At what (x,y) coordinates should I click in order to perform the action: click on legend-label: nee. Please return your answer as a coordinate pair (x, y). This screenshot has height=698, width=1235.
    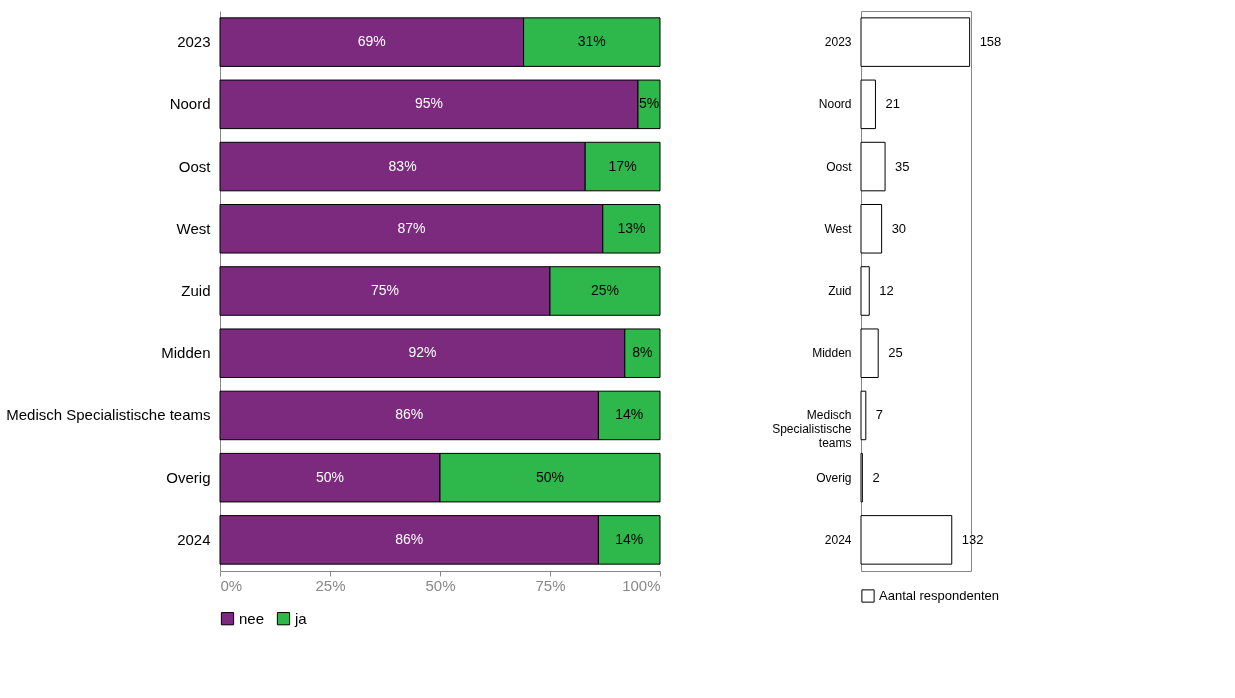
    Looking at the image, I should click on (252, 618).